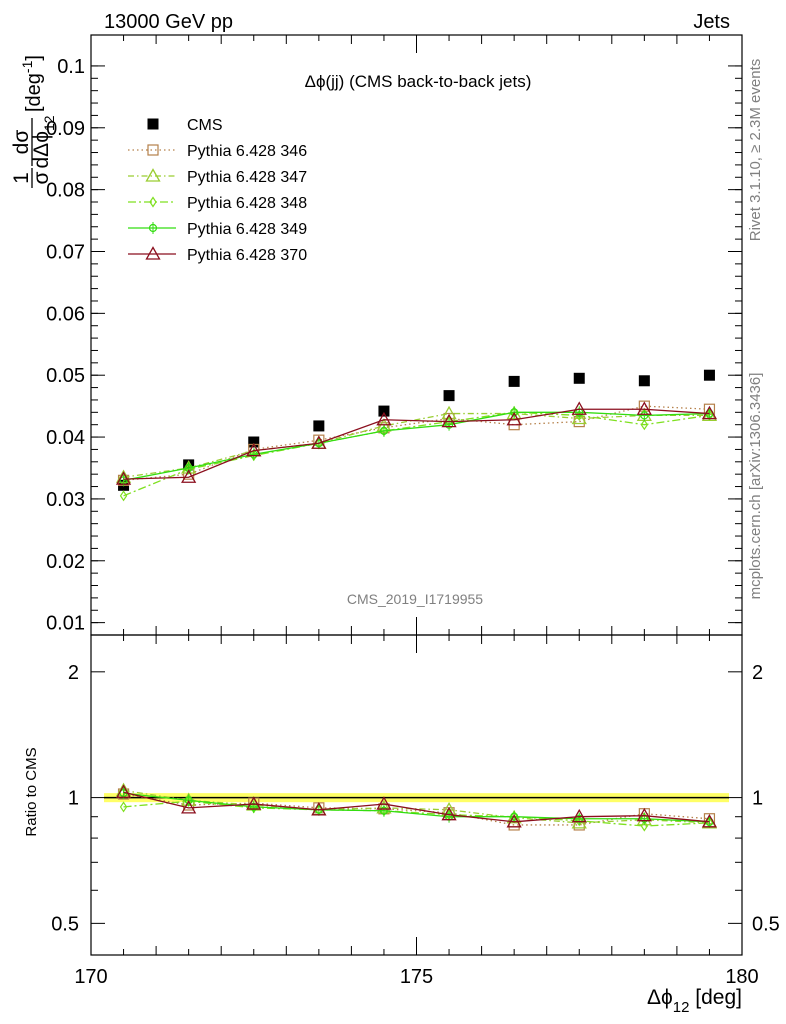 The width and height of the screenshot is (786, 1024). I want to click on legend-label: CMS, so click(205, 125).